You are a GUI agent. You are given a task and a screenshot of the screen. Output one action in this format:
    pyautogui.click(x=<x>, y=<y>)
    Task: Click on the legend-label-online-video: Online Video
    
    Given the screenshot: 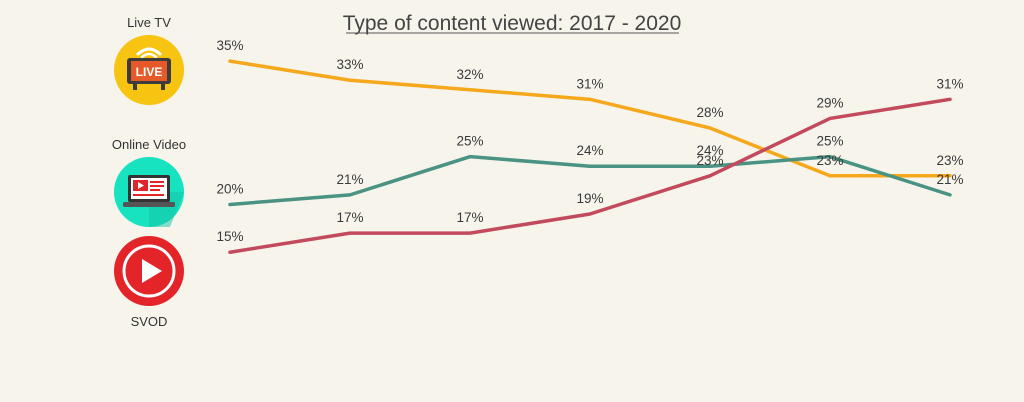 What is the action you would take?
    pyautogui.click(x=149, y=144)
    